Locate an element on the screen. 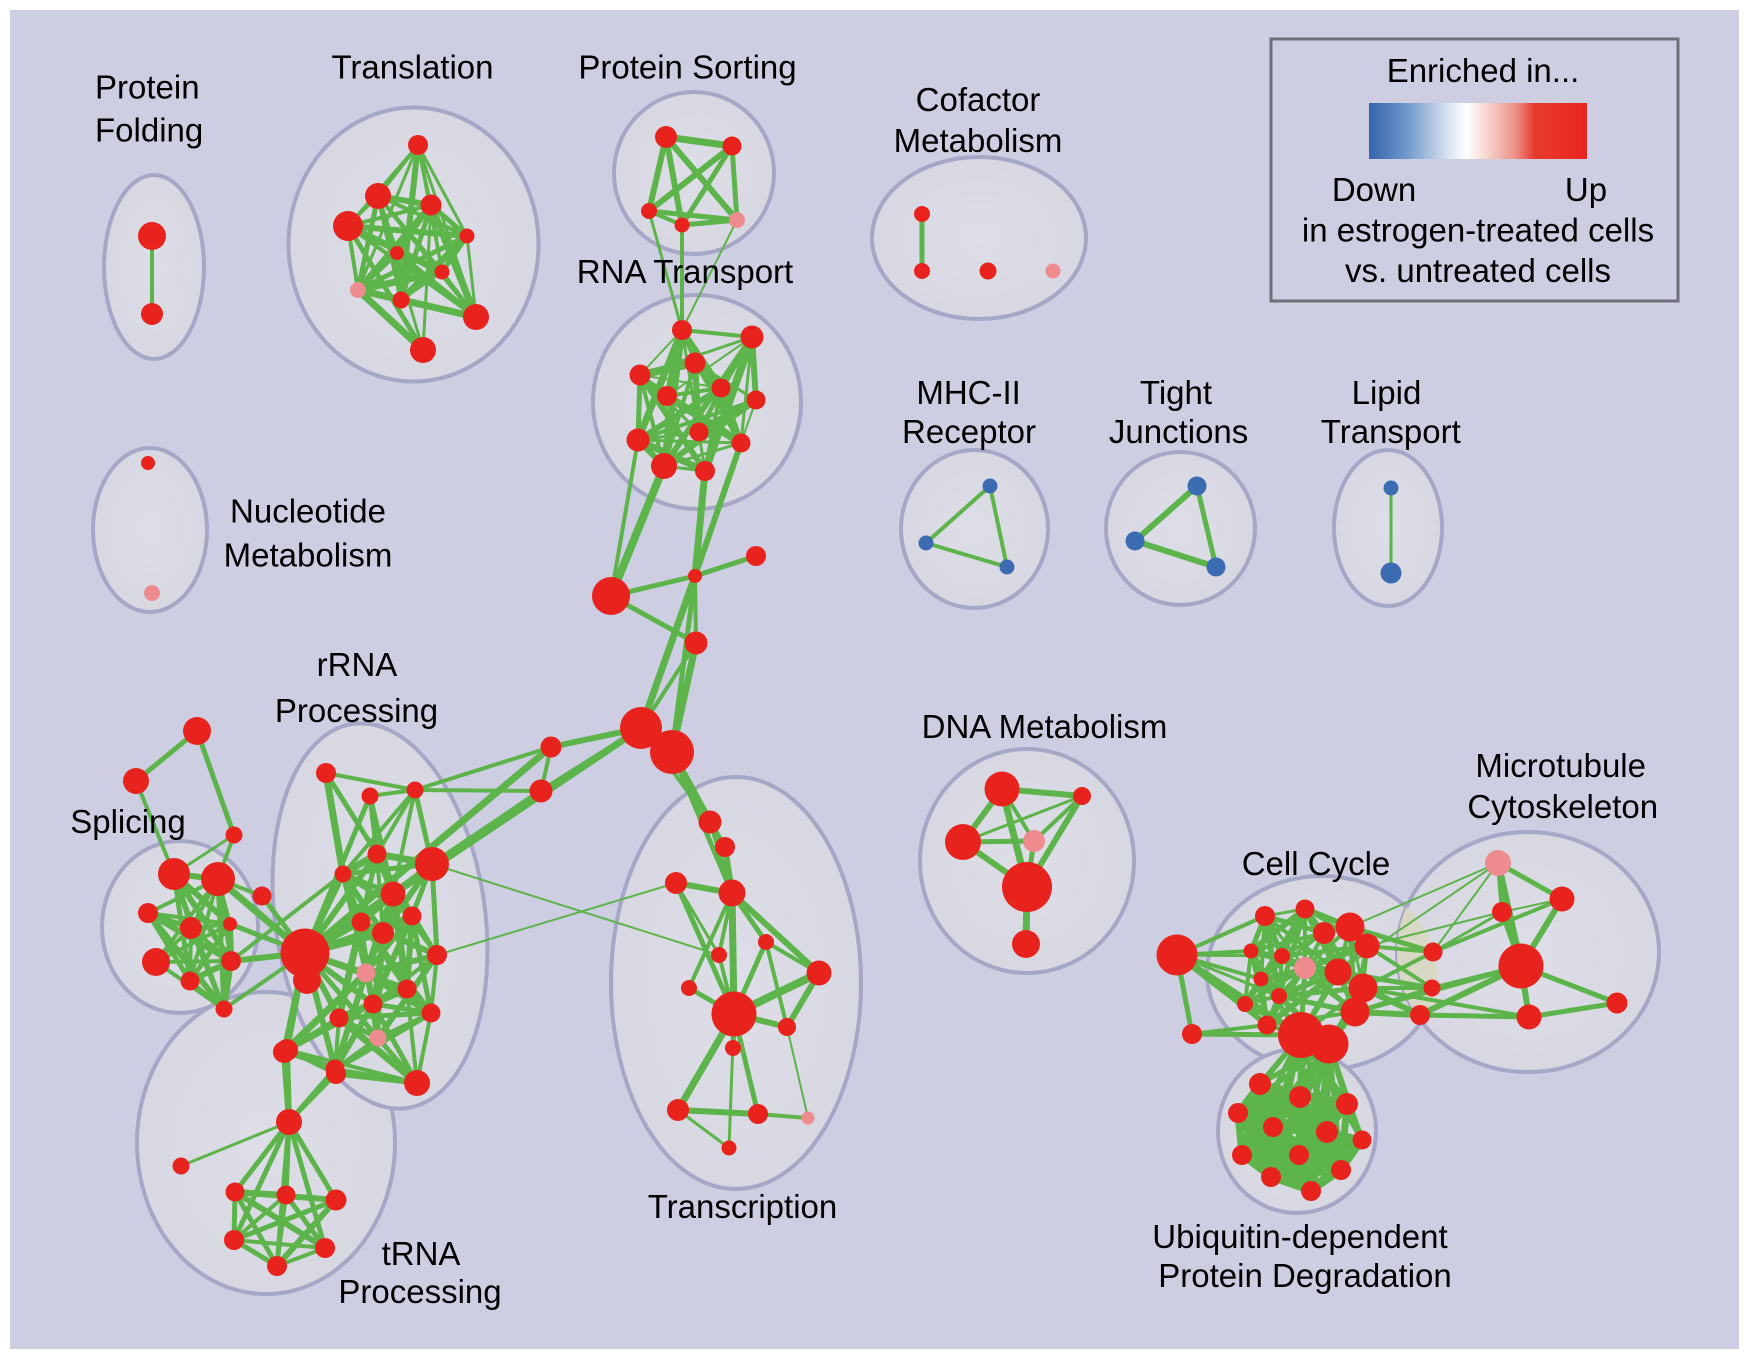  svg-text: Up is located at coordinates (1586, 189).